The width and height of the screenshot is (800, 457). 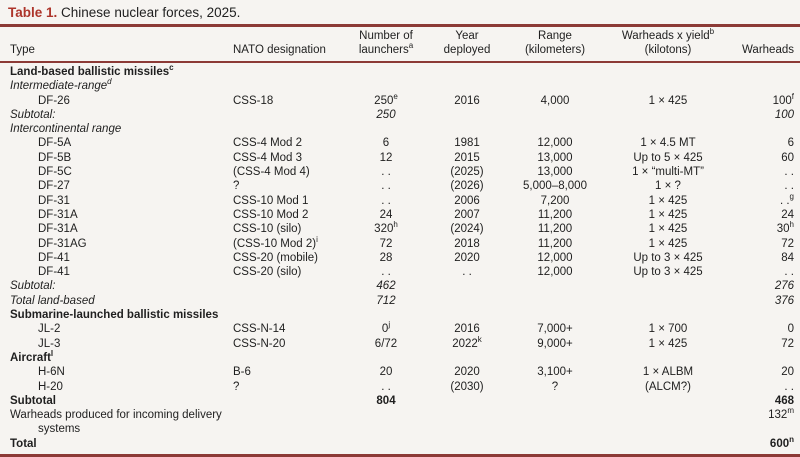 What do you see at coordinates (149, 12) in the screenshot?
I see `caption-text: Chinese nuclear forces, 2025.` at bounding box center [149, 12].